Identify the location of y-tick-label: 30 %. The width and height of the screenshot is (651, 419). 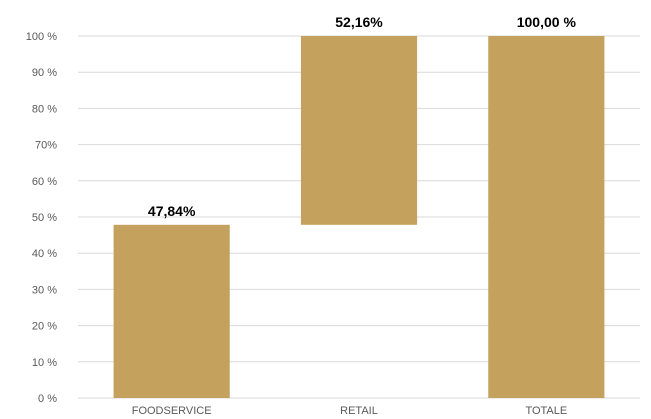
(44, 290).